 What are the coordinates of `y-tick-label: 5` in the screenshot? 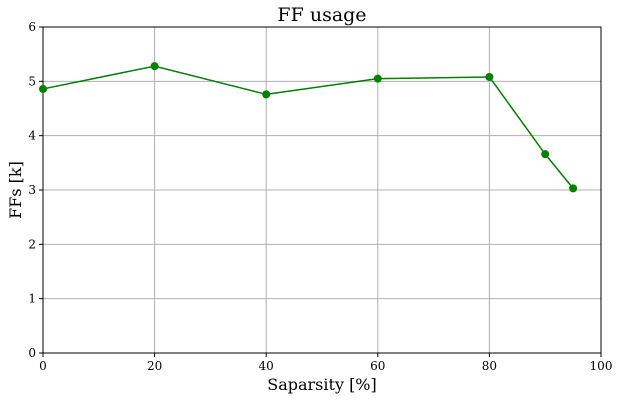 It's located at (32, 81).